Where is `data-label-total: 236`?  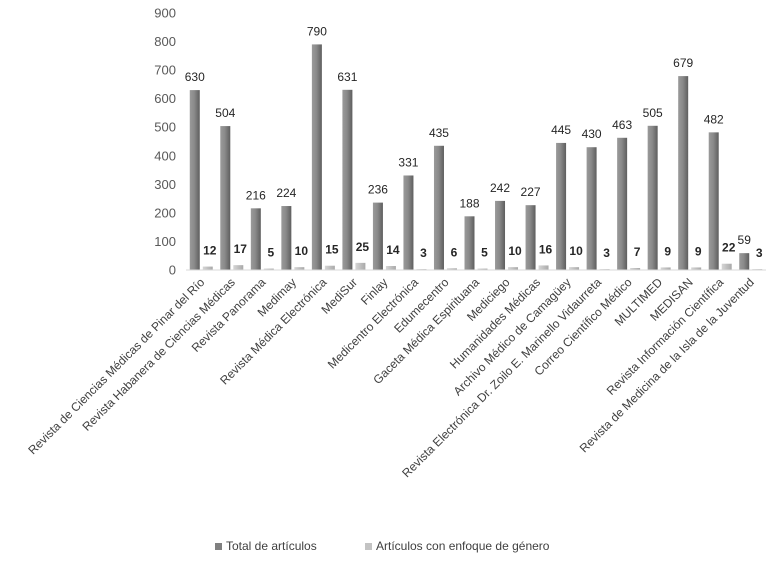
data-label-total: 236 is located at coordinates (378, 190).